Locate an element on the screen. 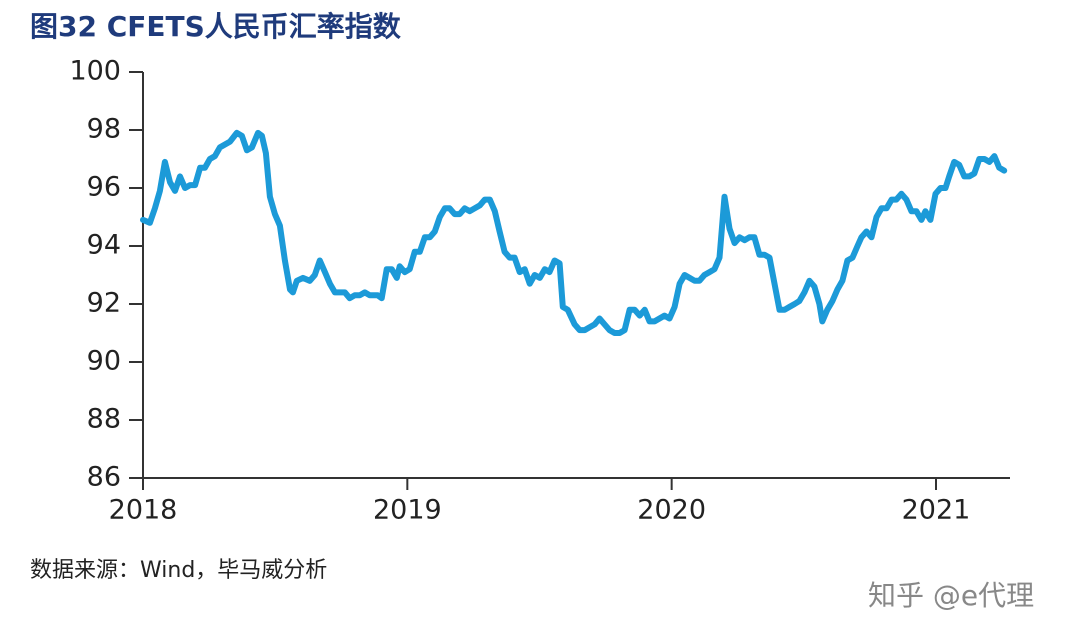  x-tick-label: 2018 is located at coordinates (143, 510).